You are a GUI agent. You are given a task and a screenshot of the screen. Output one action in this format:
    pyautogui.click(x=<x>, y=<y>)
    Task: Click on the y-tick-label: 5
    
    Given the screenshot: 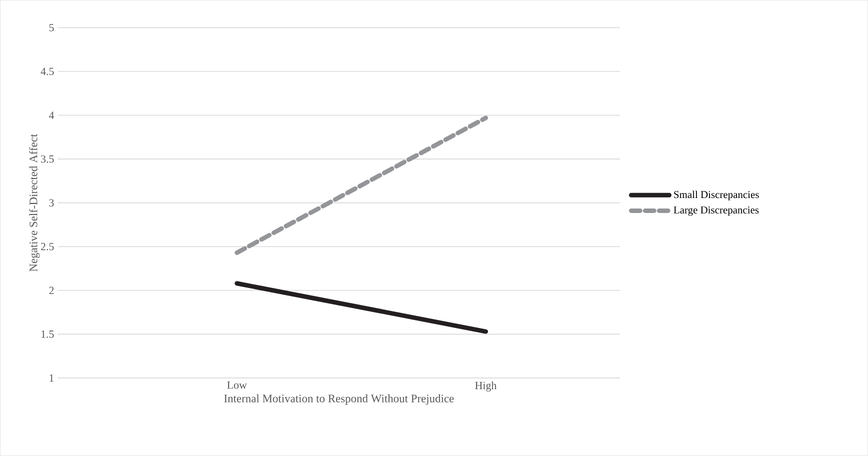 What is the action you would take?
    pyautogui.click(x=51, y=28)
    